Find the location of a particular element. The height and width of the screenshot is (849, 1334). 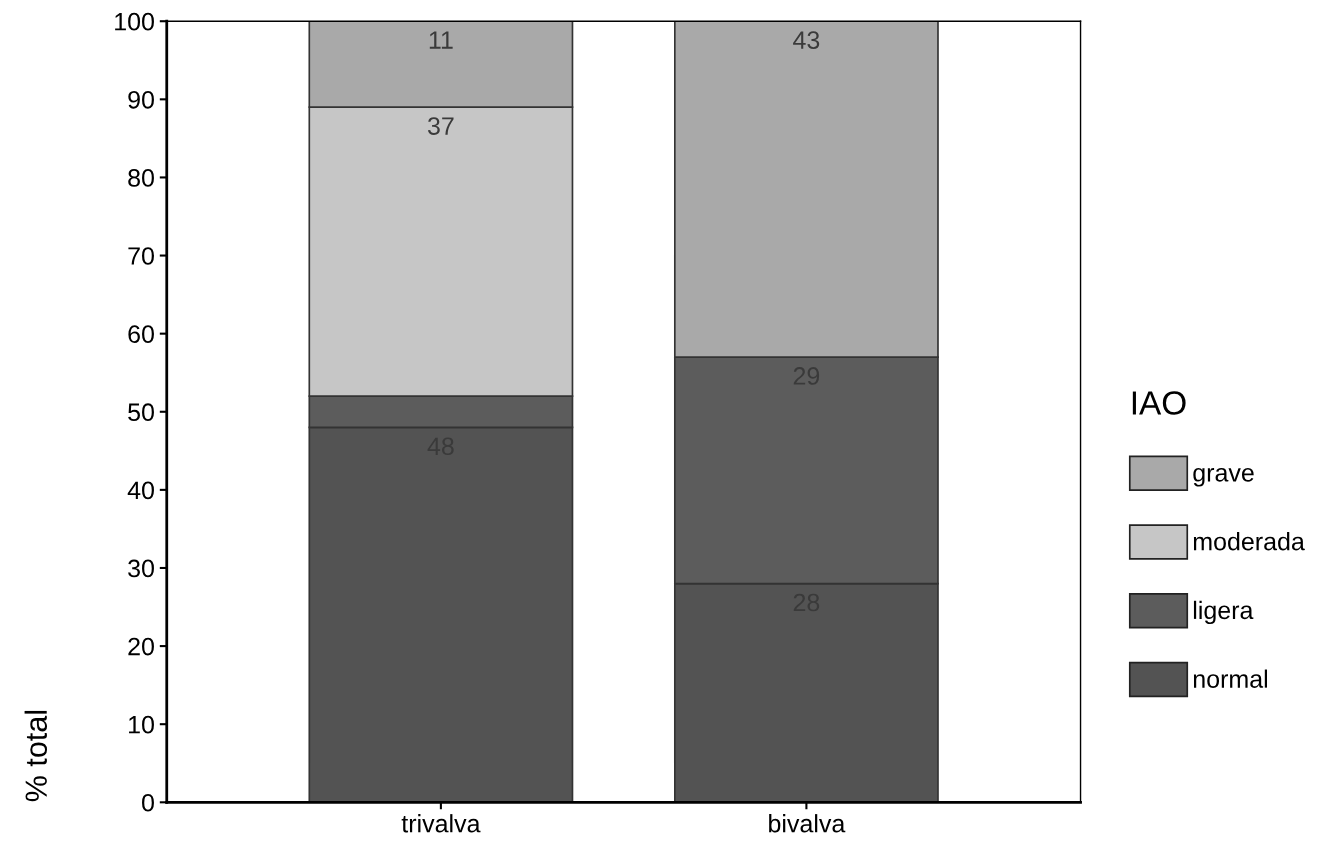

y-tick-label: 30 is located at coordinates (141, 568).